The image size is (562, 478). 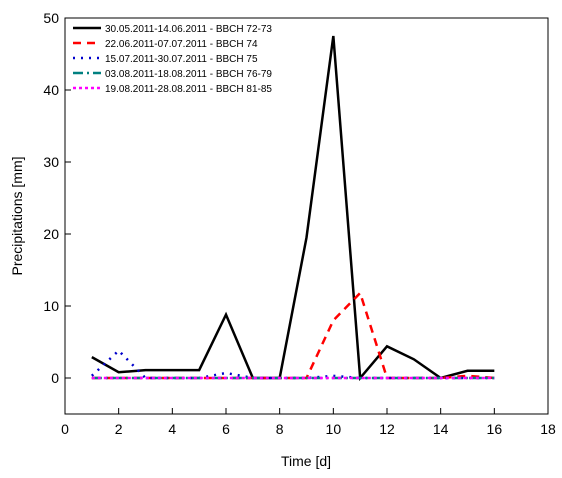 What do you see at coordinates (188, 89) in the screenshot?
I see `legend-label: 19.08.2011-28.08.2011 - BBCH 81-85` at bounding box center [188, 89].